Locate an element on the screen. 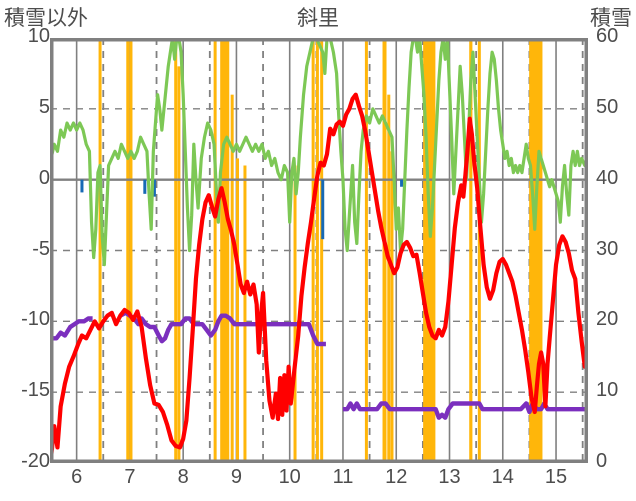  left-axis-tick: -15 is located at coordinates (35, 390).